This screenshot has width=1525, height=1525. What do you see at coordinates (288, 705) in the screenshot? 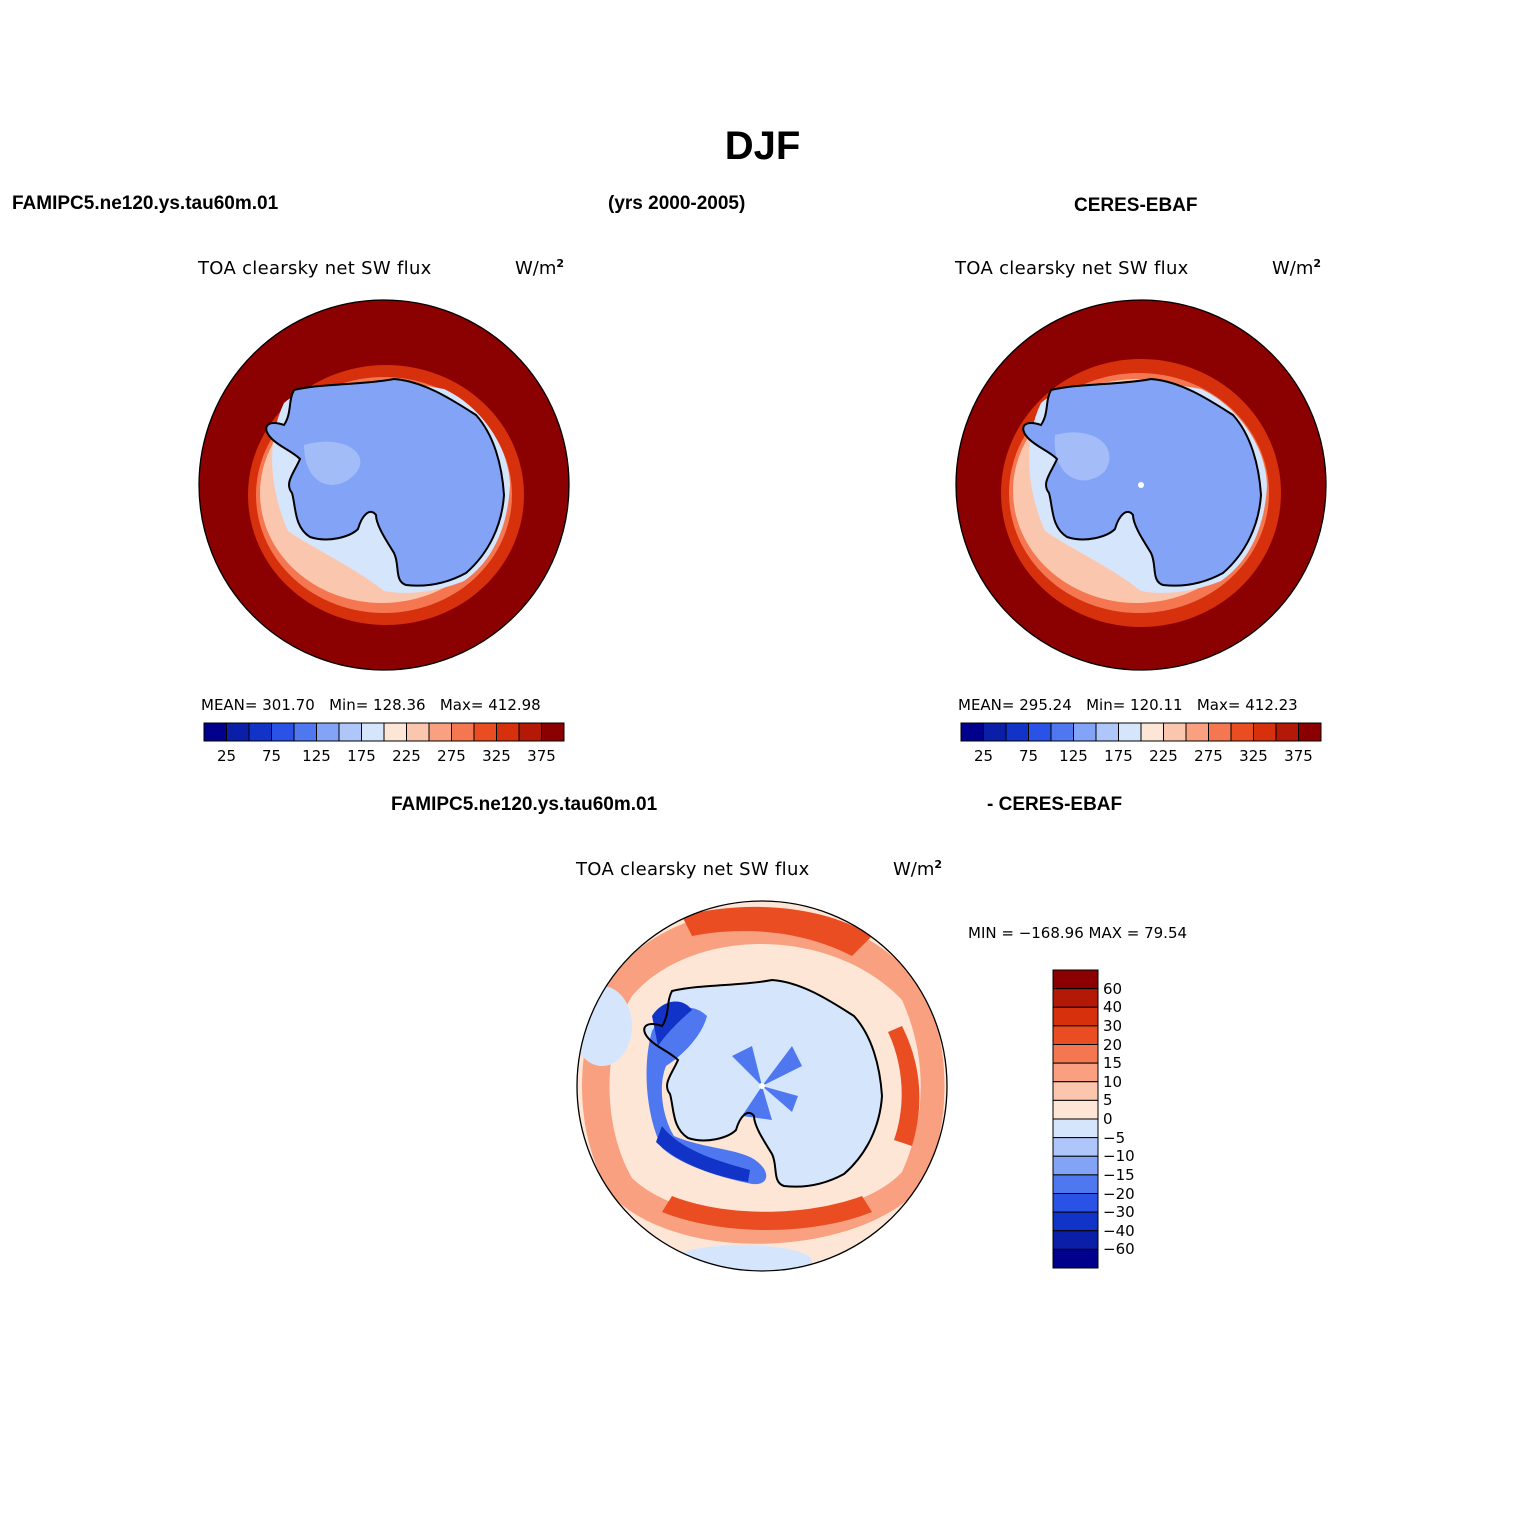
I see `panel1-mean: 301.70` at bounding box center [288, 705].